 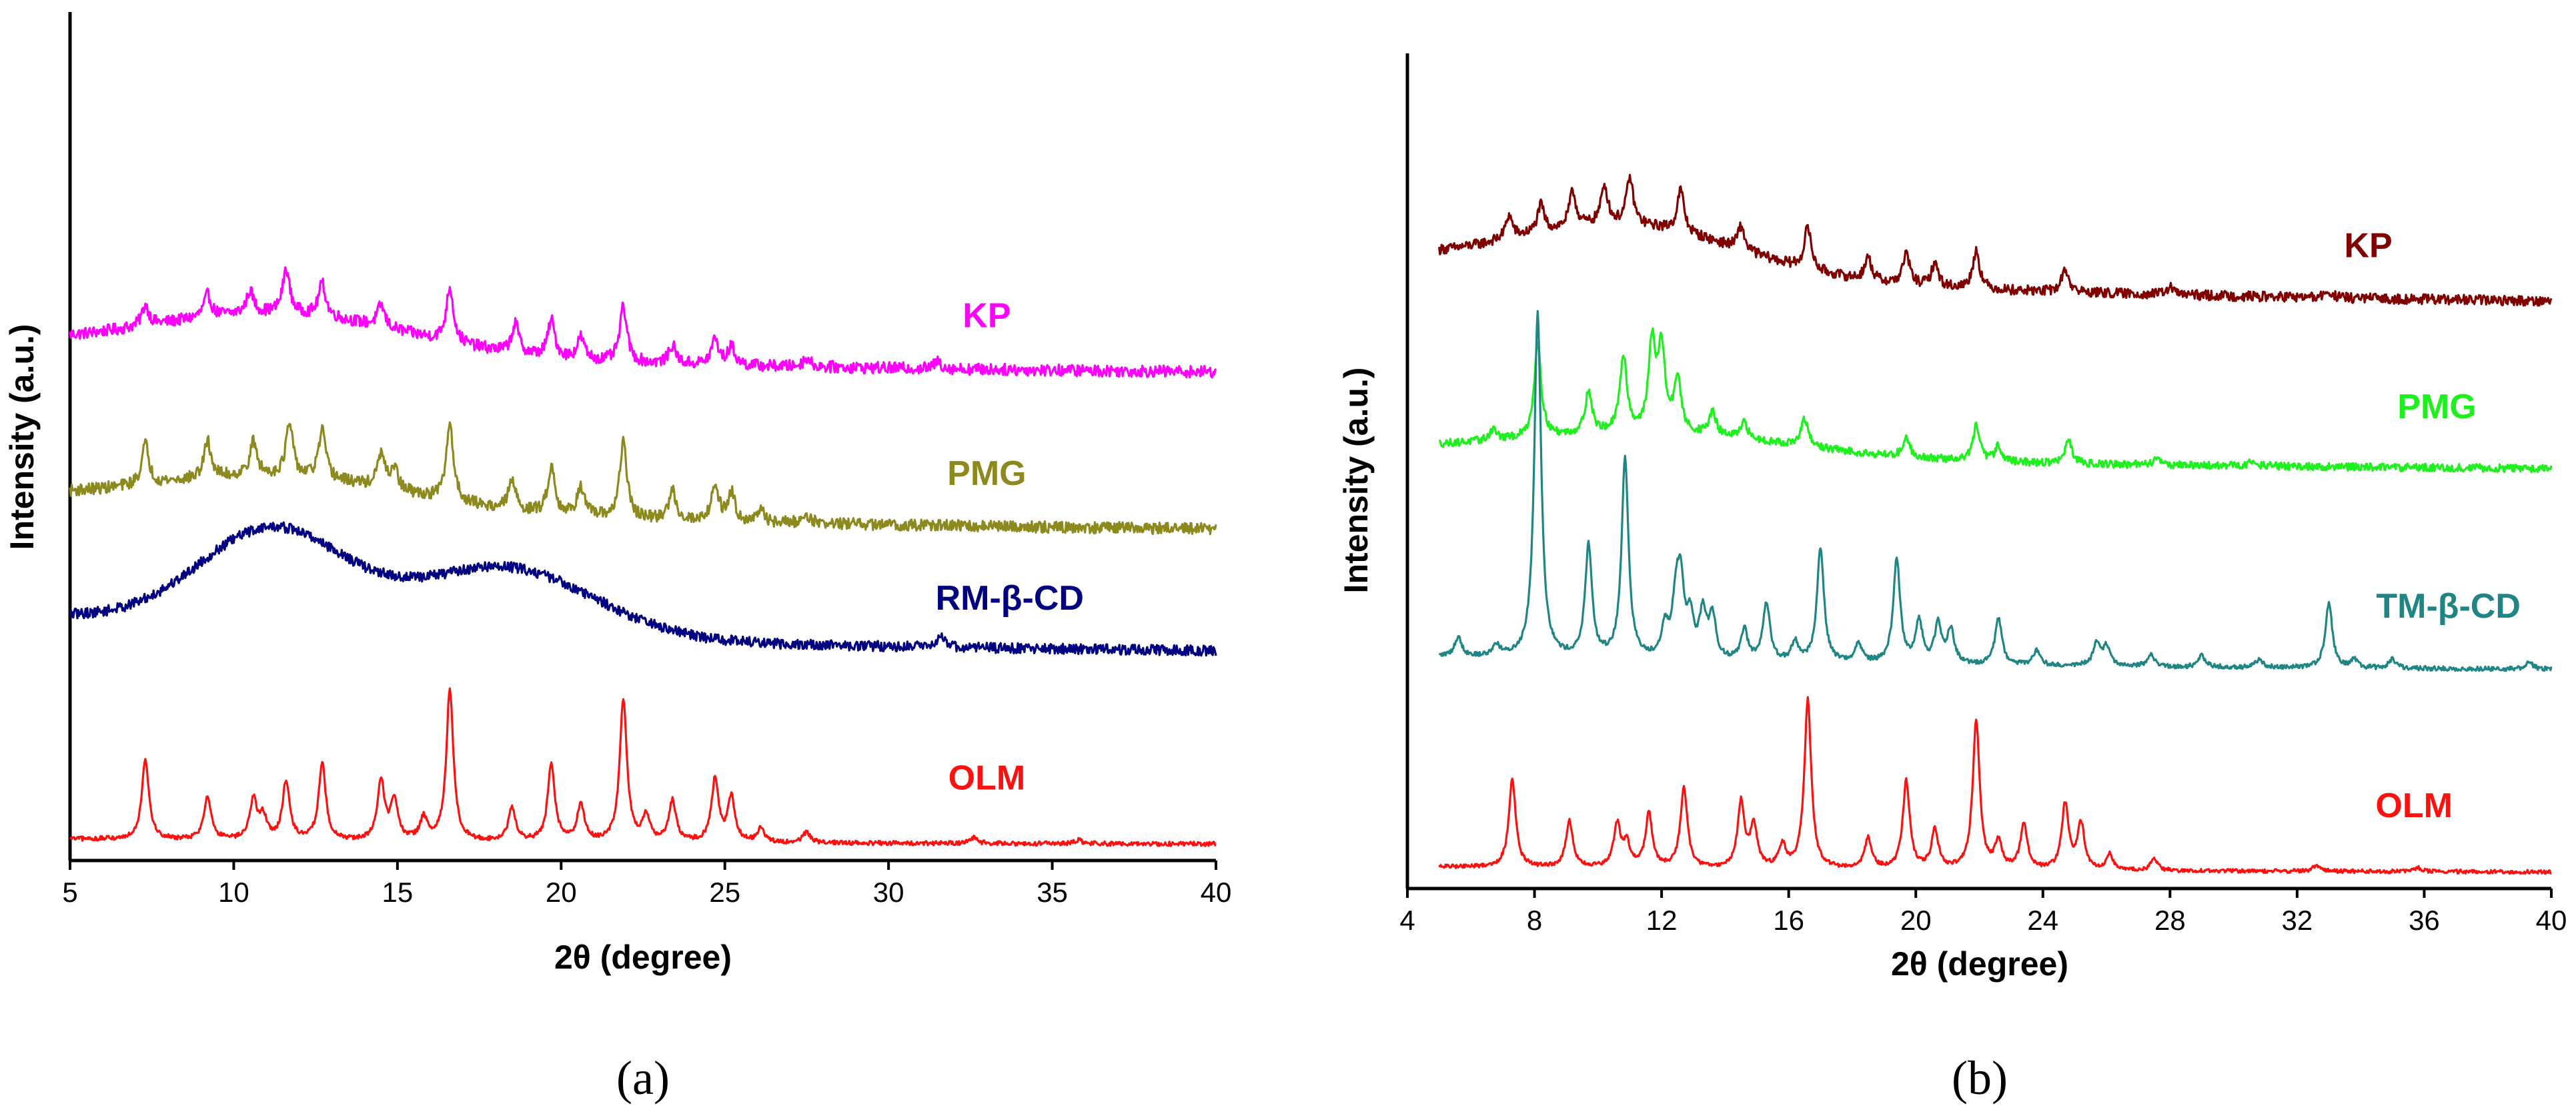 I want to click on panel-a-x-ticks: 5 10 15 20 25 30 35 40, so click(x=646, y=884).